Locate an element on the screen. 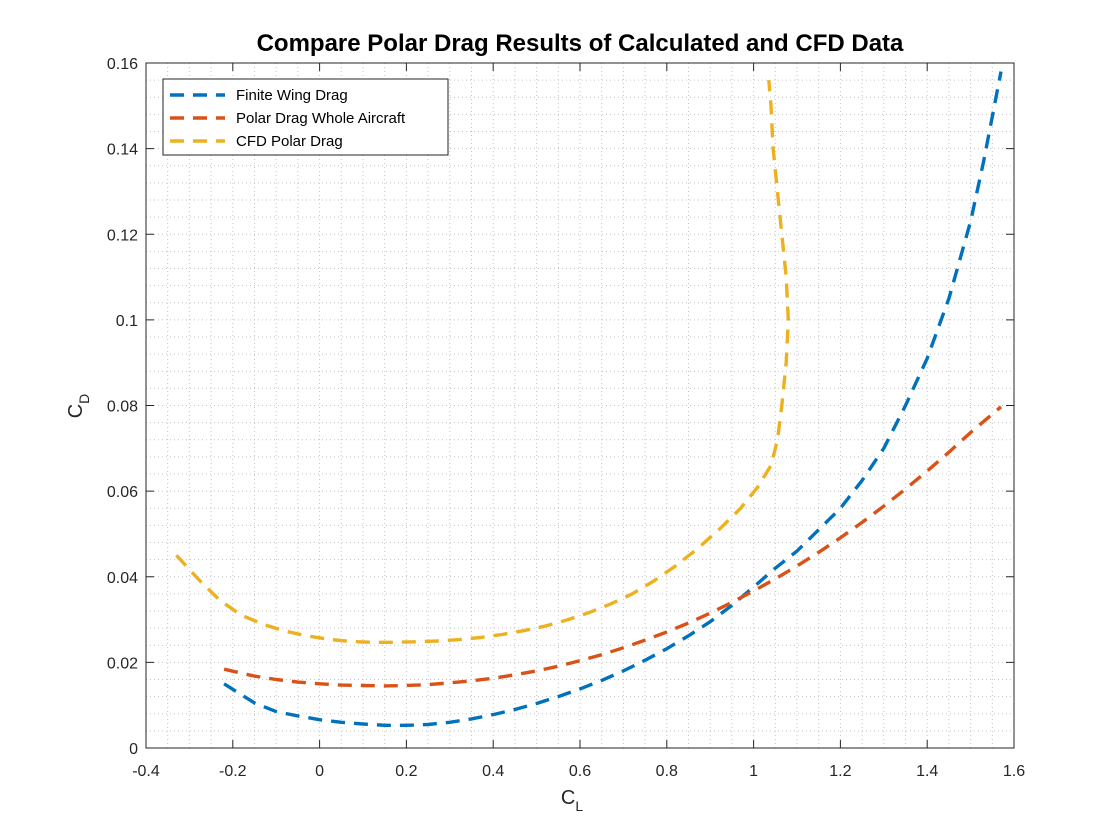 This screenshot has height=840, width=1120. x-axis-label-main: C is located at coordinates (568, 798).